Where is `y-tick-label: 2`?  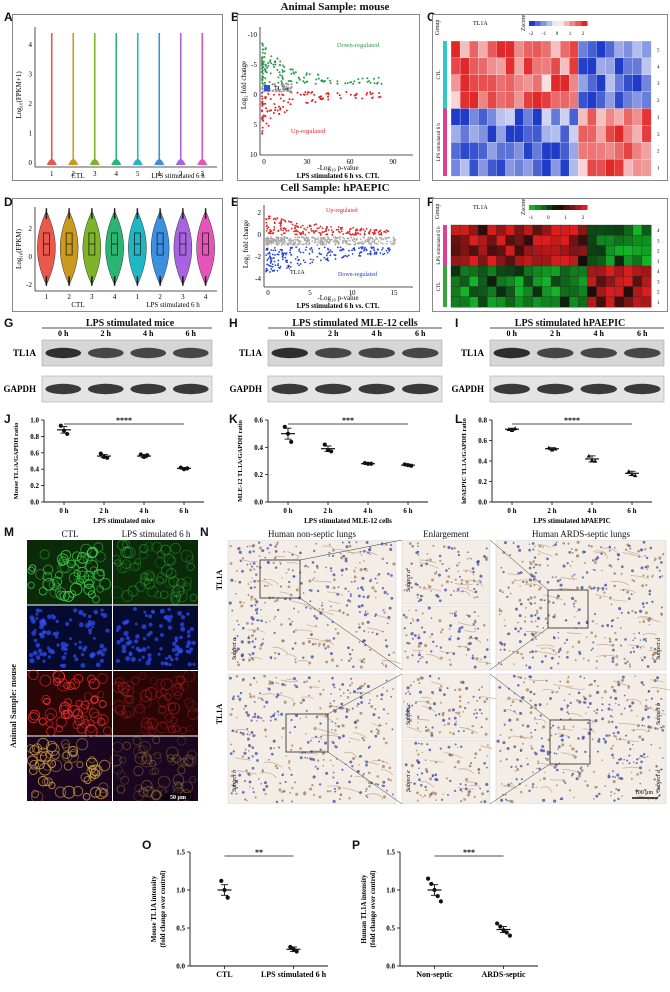 y-tick-label: 2 is located at coordinates (31, 229).